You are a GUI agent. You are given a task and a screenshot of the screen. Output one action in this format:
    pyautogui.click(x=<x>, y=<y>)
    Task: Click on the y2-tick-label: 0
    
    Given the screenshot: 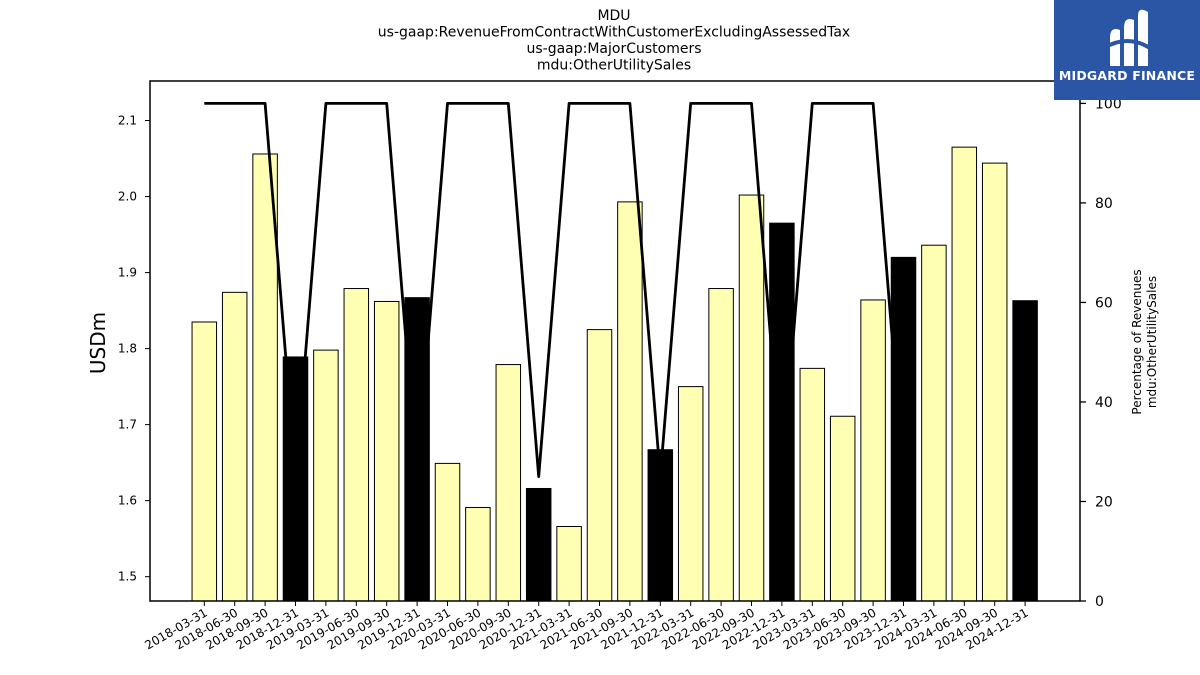 What is the action you would take?
    pyautogui.click(x=1099, y=602)
    